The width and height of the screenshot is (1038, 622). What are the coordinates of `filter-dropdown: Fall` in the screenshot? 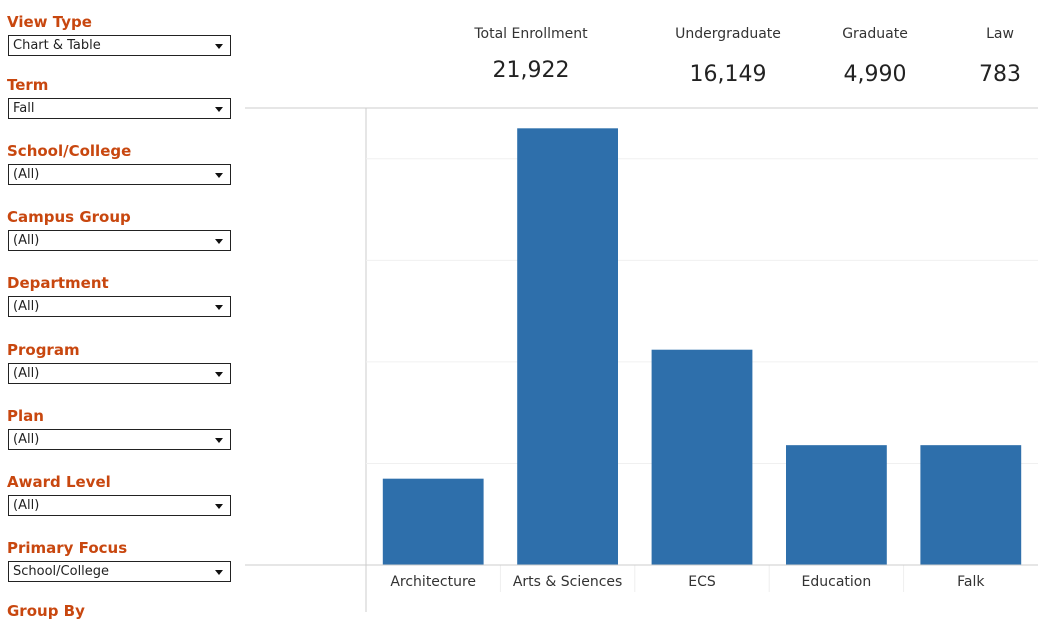 It's located at (119, 108).